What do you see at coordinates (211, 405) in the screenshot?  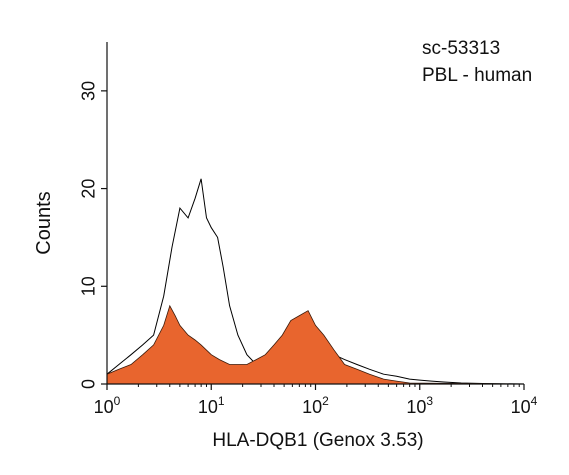 I see `x-tick-label: 10¹` at bounding box center [211, 405].